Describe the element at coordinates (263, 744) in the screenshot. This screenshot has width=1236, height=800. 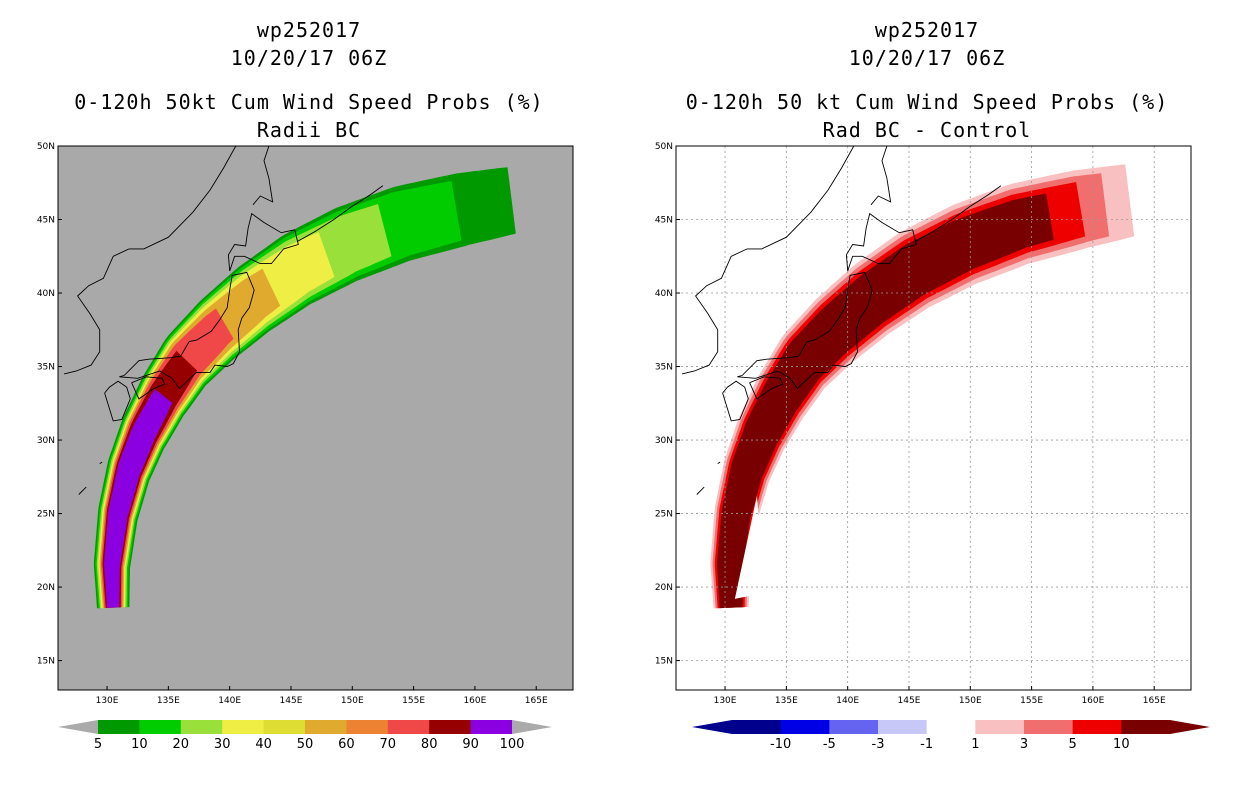
I see `colorbar-label: 40` at that location.